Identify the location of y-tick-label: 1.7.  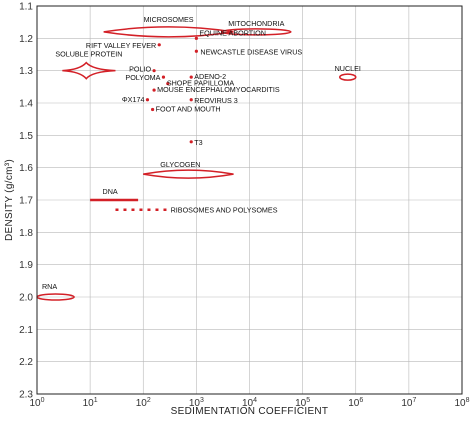
(26, 201).